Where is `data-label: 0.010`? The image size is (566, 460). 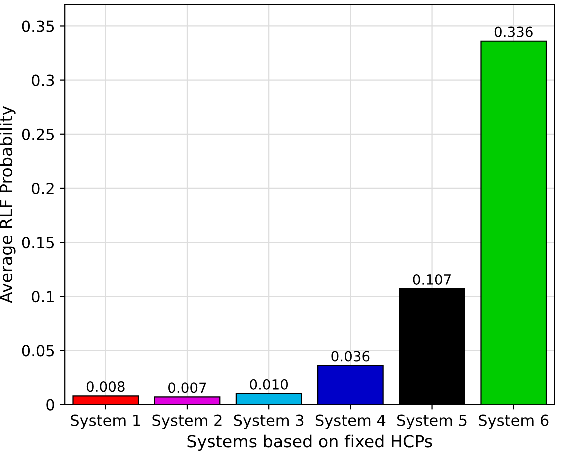
data-label: 0.010 is located at coordinates (269, 384).